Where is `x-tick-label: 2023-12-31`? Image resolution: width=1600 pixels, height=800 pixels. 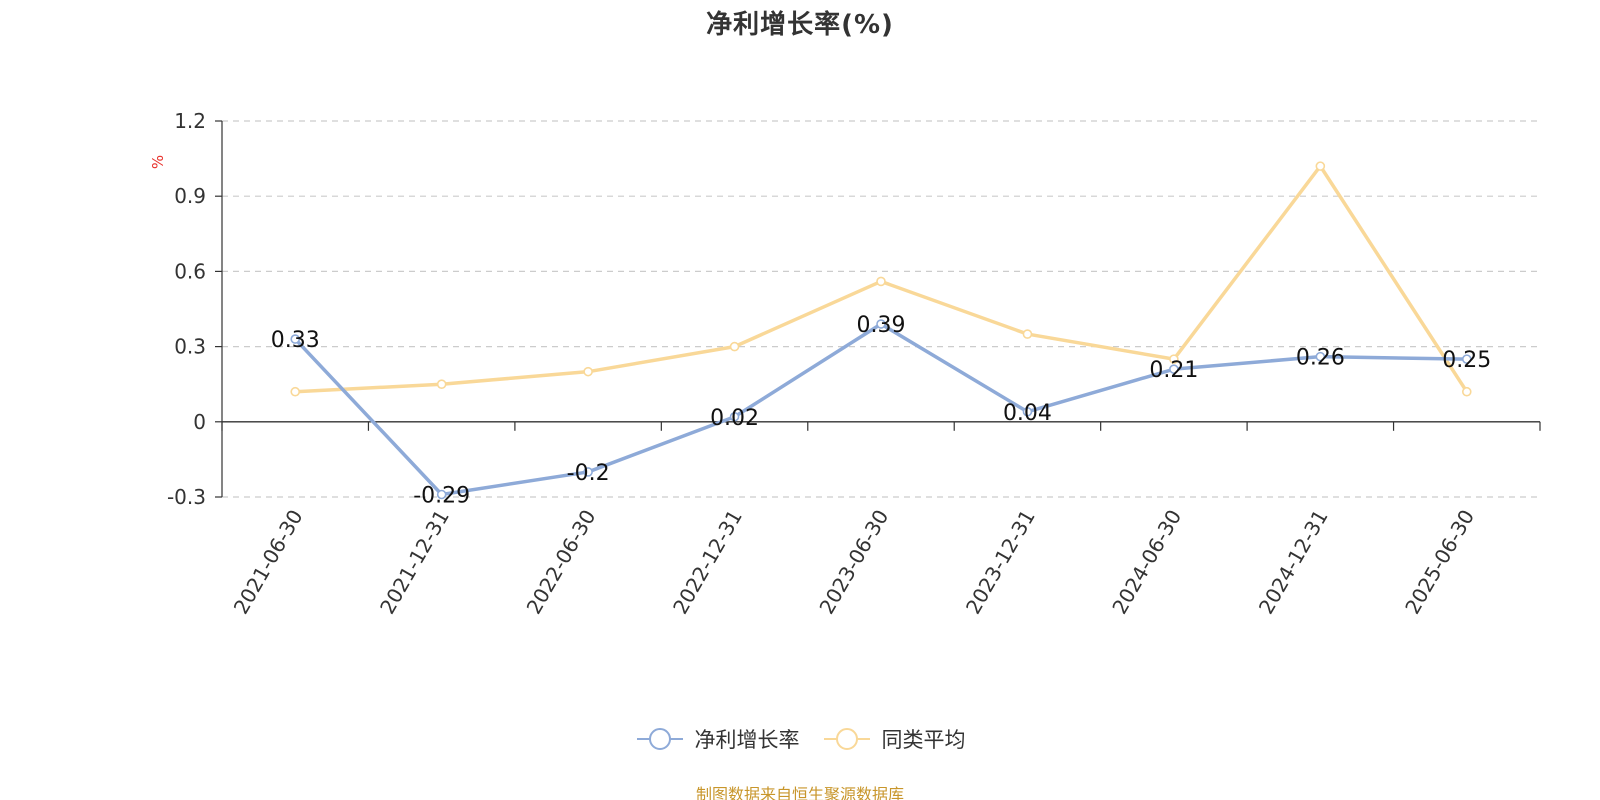 x-tick-label: 2023-12-31 is located at coordinates (1000, 562).